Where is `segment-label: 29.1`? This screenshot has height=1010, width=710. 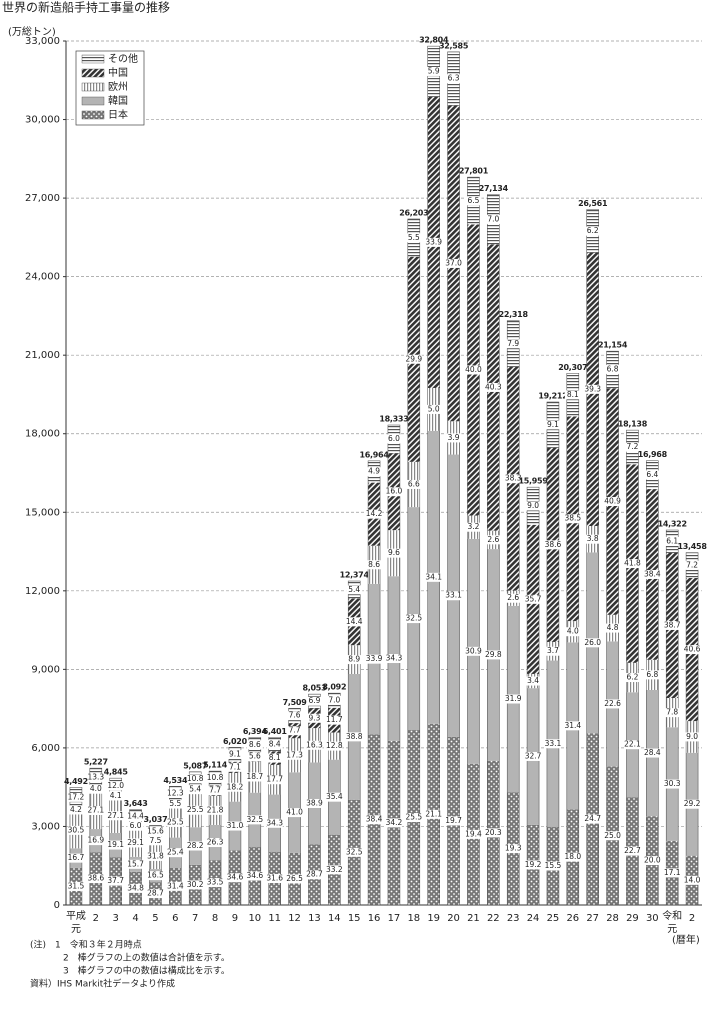
segment-label: 29.1 is located at coordinates (135, 842).